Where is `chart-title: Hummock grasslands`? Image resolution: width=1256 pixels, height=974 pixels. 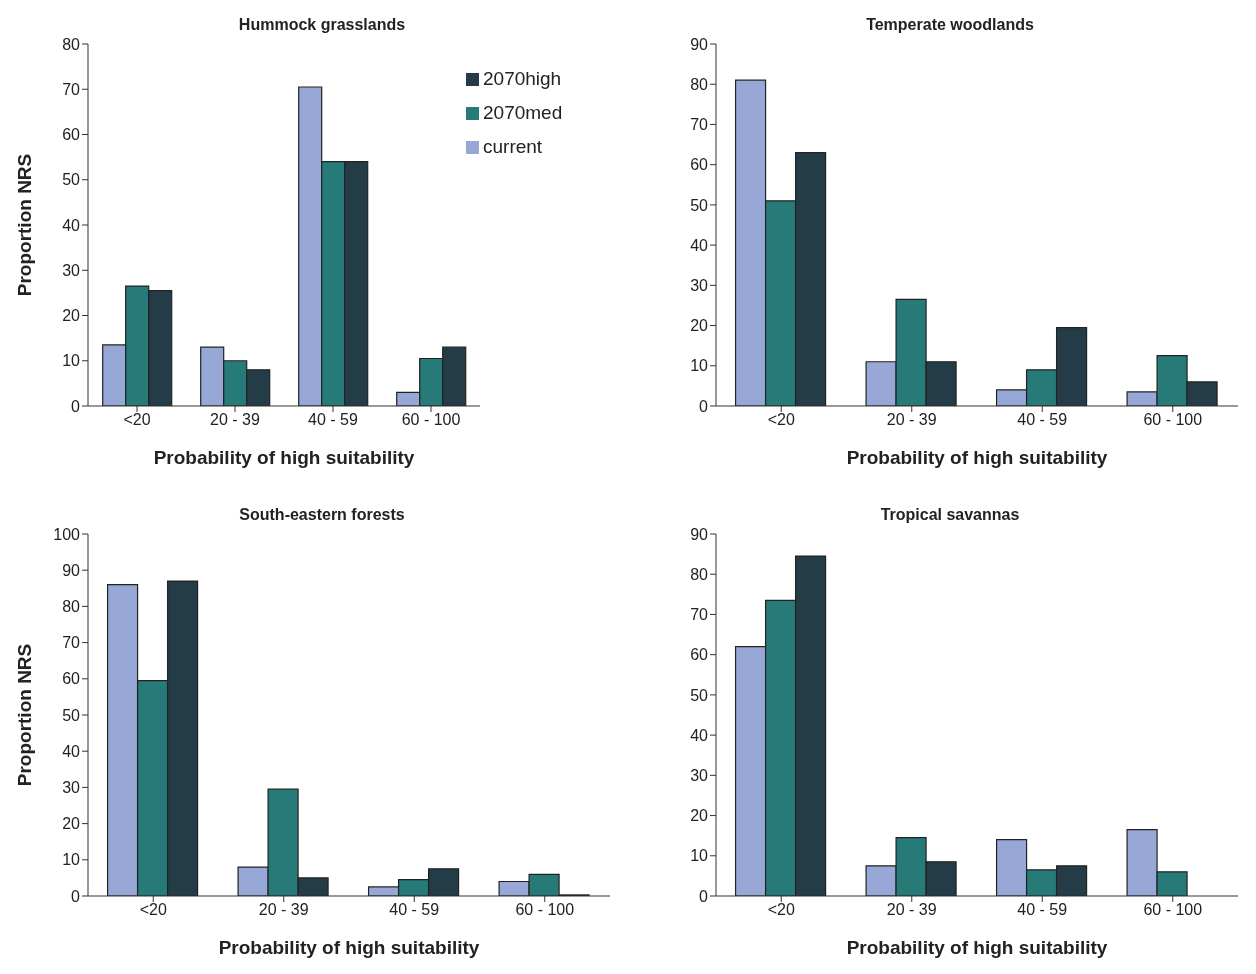
chart-title: Hummock grasslands is located at coordinates (322, 25).